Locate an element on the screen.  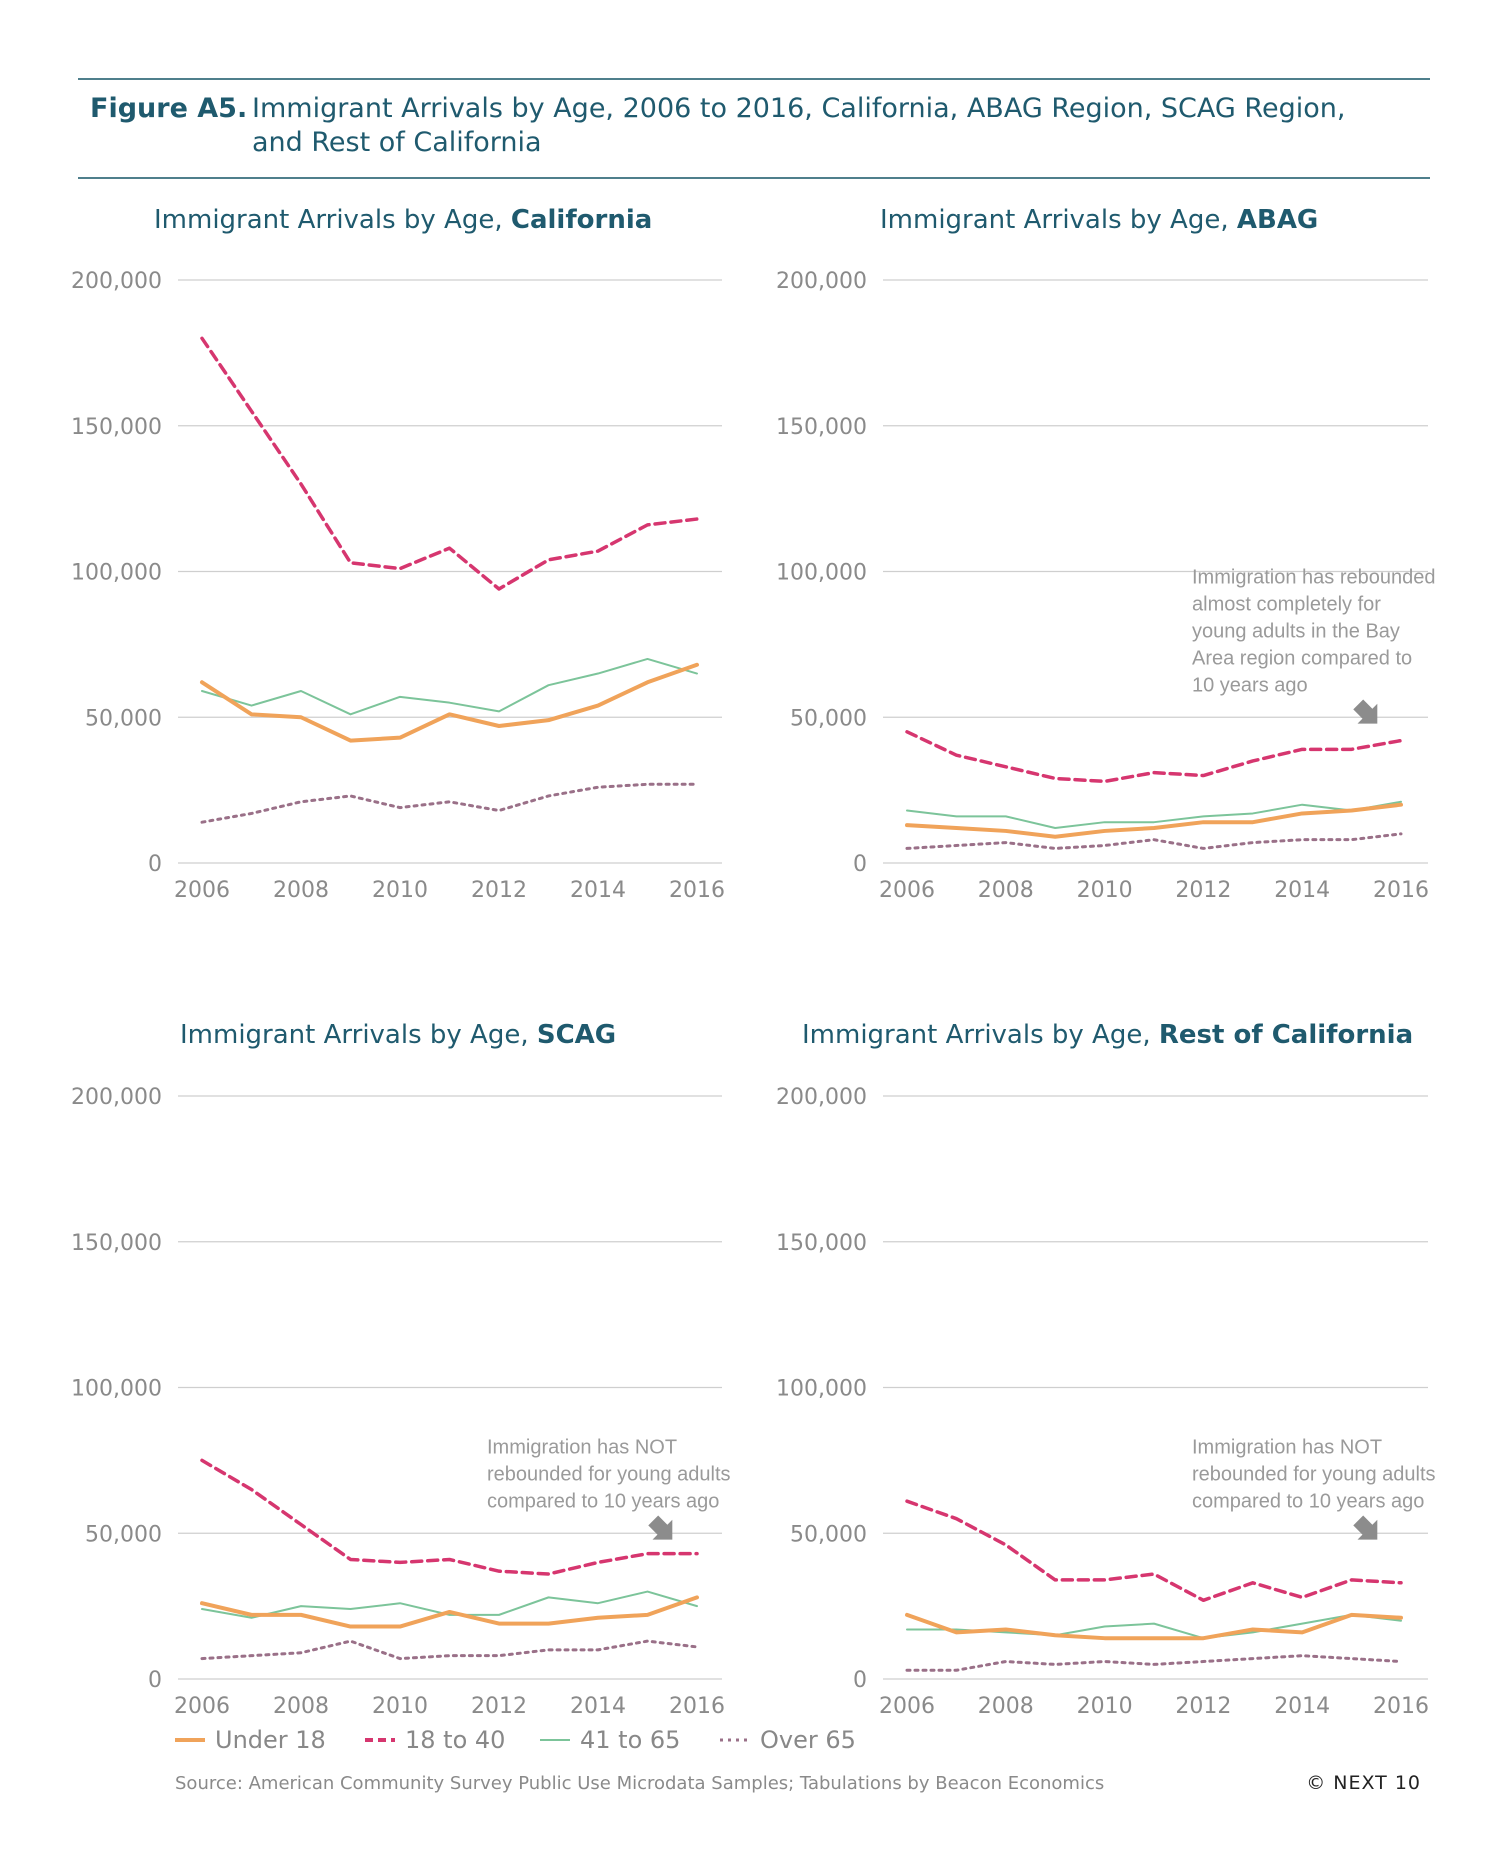
panel-title-region: California is located at coordinates (581, 220).